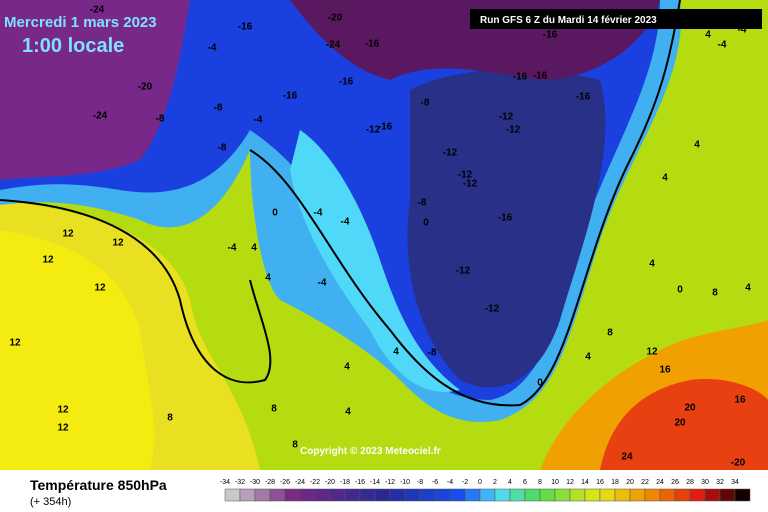 This screenshot has height=512, width=768. What do you see at coordinates (240, 482) in the screenshot?
I see `legend-label: -32` at bounding box center [240, 482].